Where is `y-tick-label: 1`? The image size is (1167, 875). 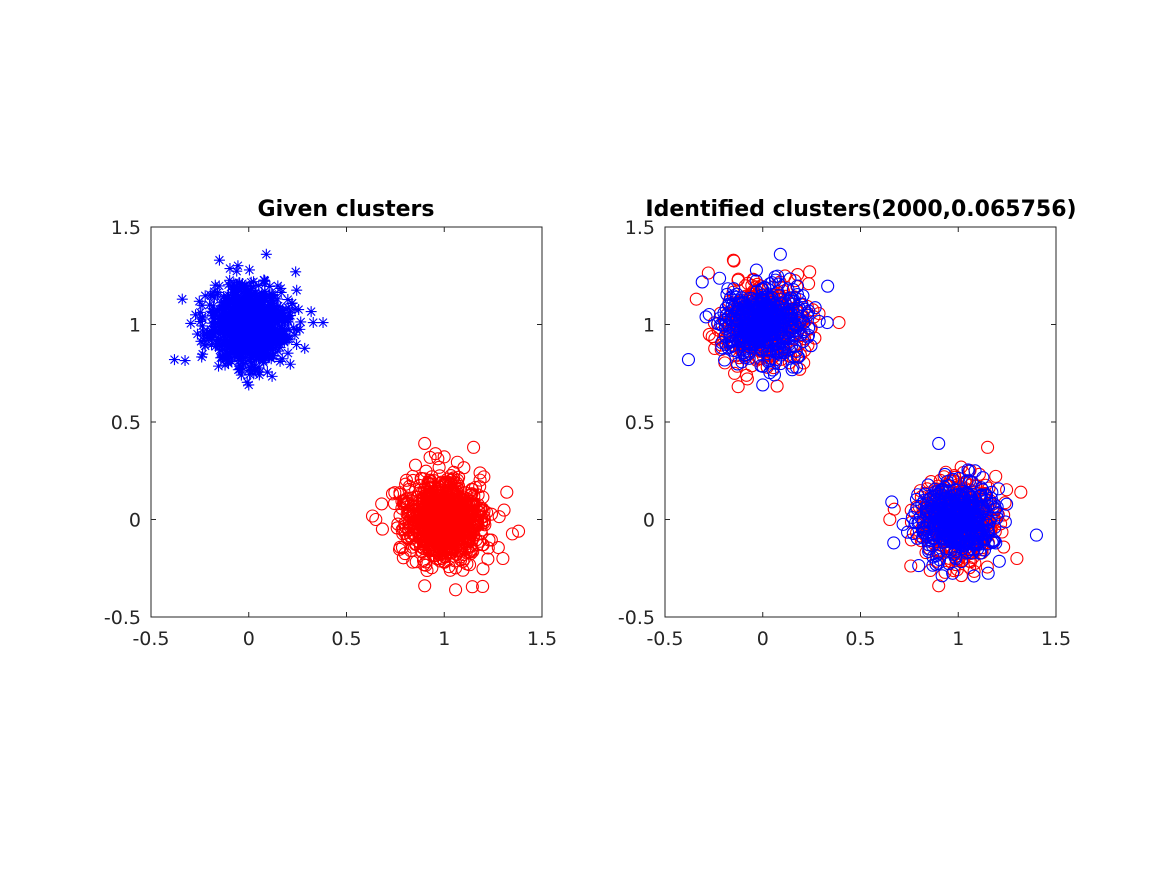 y-tick-label: 1 is located at coordinates (649, 326).